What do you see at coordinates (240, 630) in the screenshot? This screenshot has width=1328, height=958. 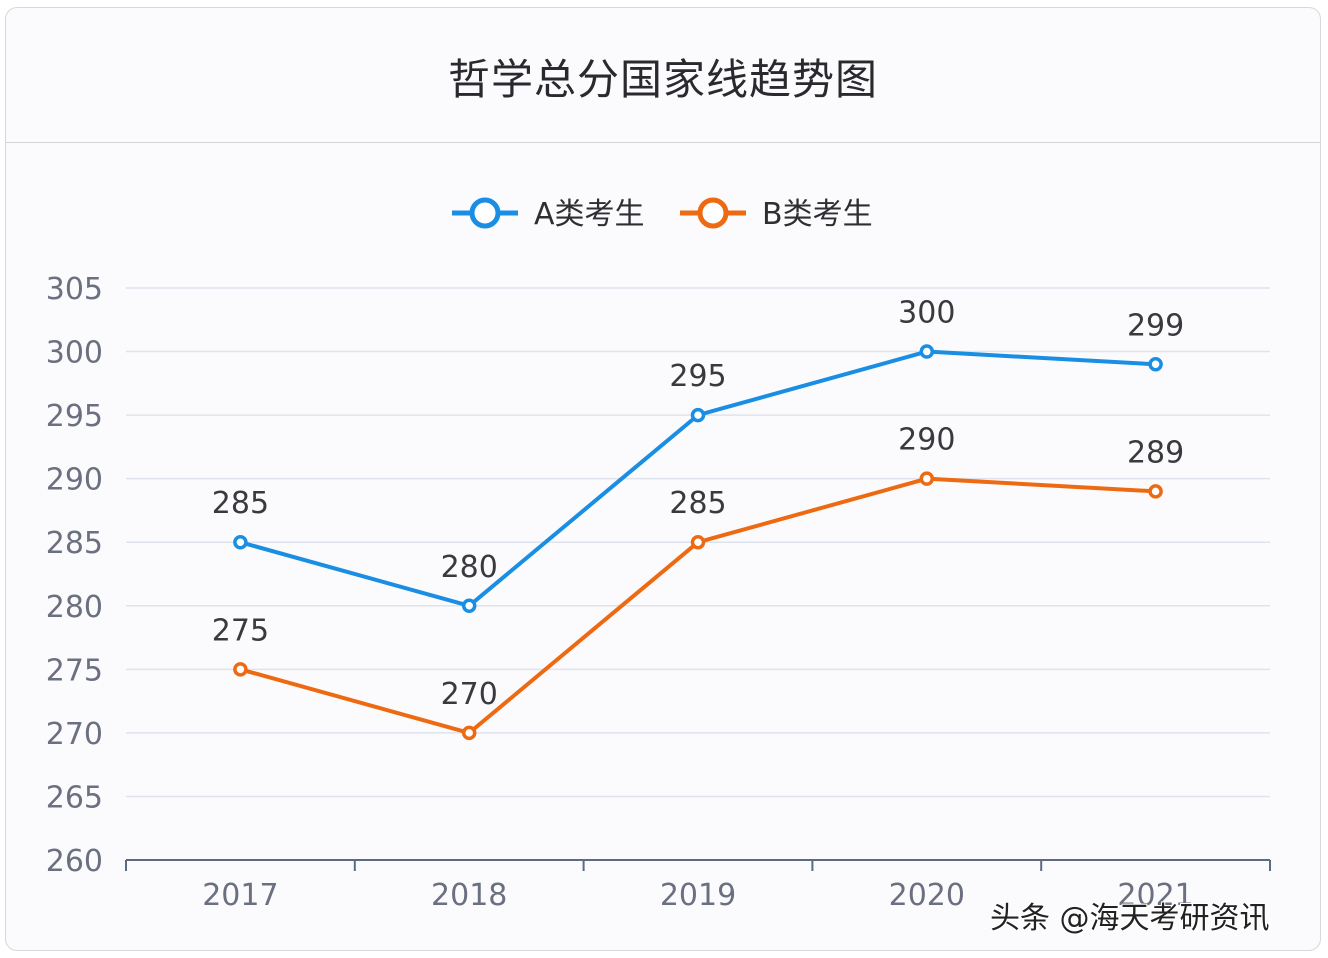 I see `data-label: 275` at bounding box center [240, 630].